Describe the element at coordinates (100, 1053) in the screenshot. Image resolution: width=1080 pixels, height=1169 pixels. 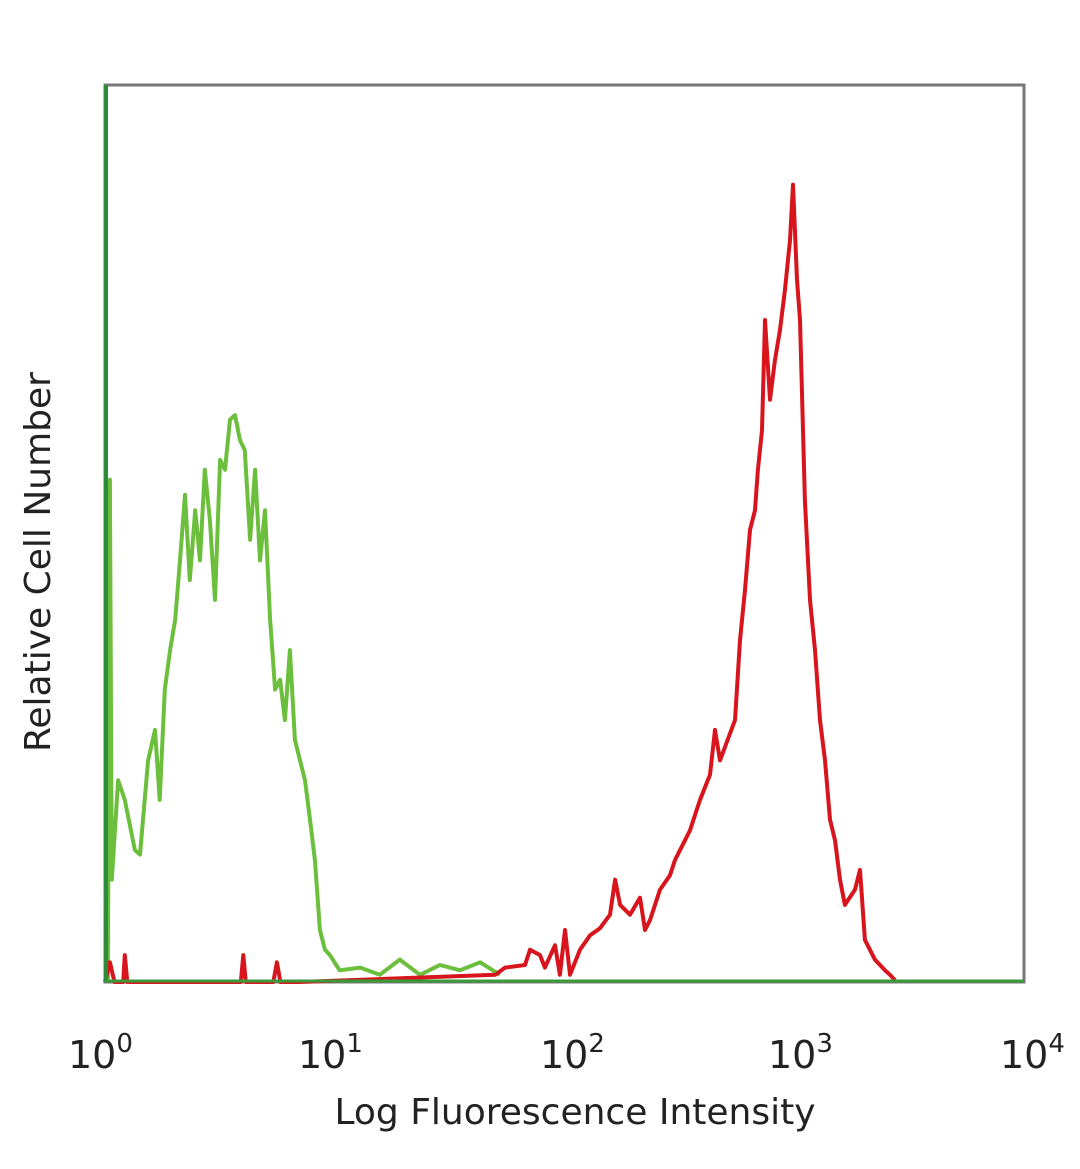
I see `x-tick-label: 100` at that location.